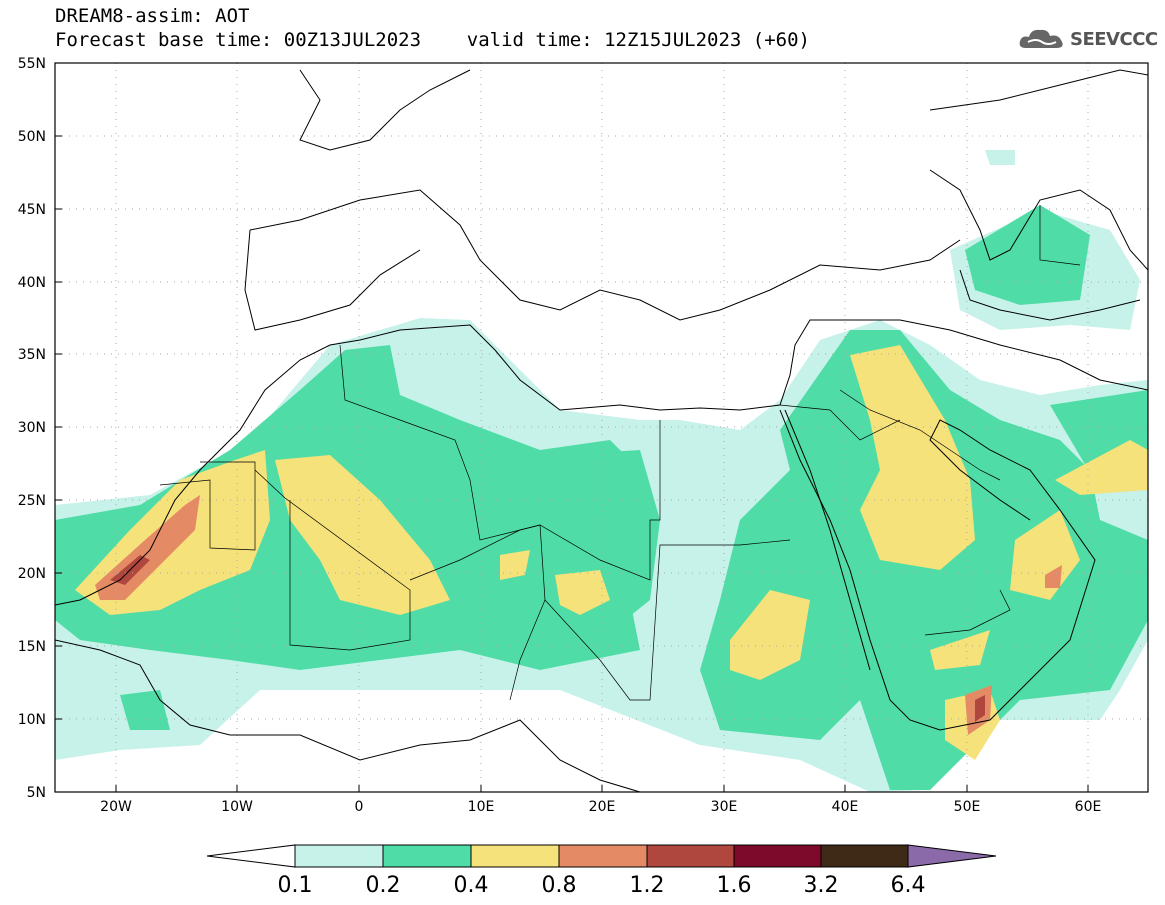 The width and height of the screenshot is (1165, 905). What do you see at coordinates (559, 885) in the screenshot?
I see `colorbar-label: 0.8` at bounding box center [559, 885].